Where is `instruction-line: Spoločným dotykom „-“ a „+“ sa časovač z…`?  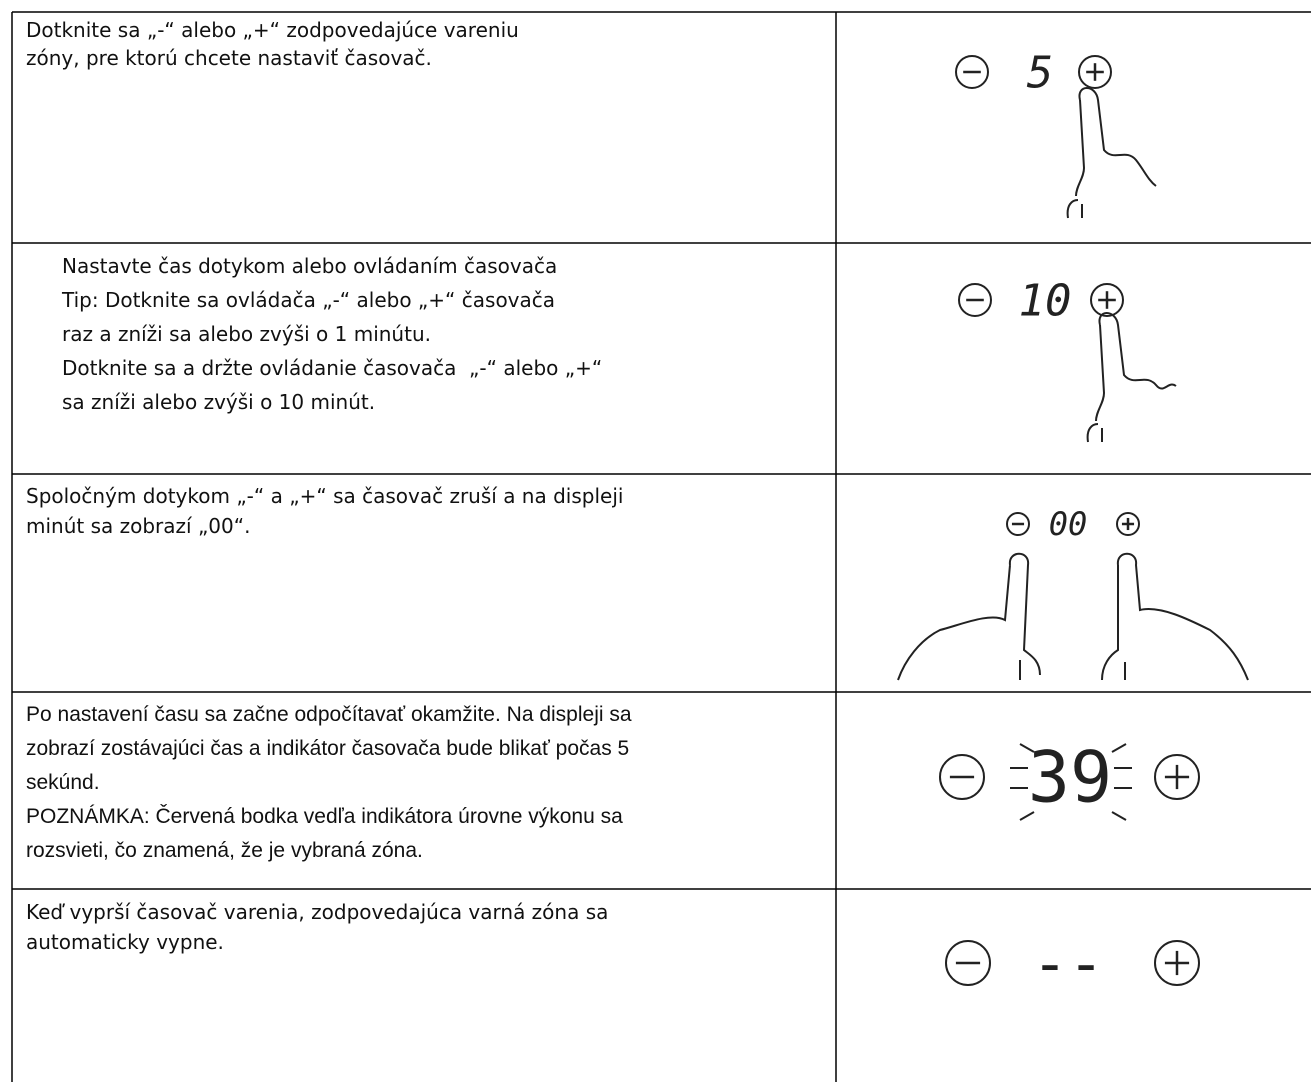 instruction-line: Spoločným dotykom „-“ a „+“ sa časovač z… is located at coordinates (325, 496).